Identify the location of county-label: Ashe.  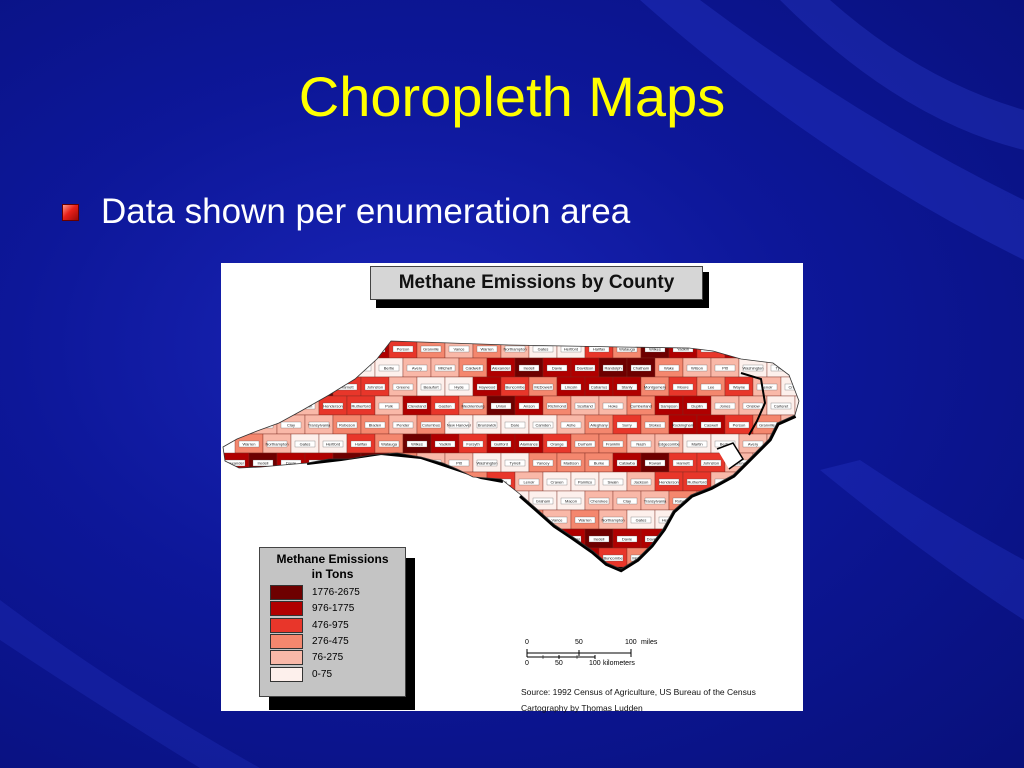
(571, 425).